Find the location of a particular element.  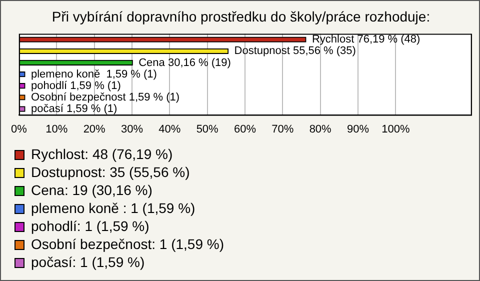

x-tick-label: 30% is located at coordinates (132, 129).